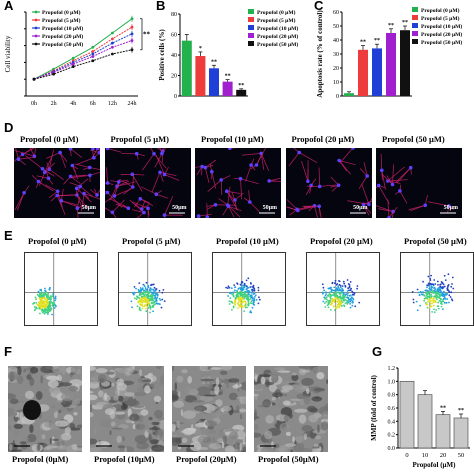 This screenshot has height=474, width=474. Describe the element at coordinates (200, 49) in the screenshot. I see `significance-mark: *` at that location.